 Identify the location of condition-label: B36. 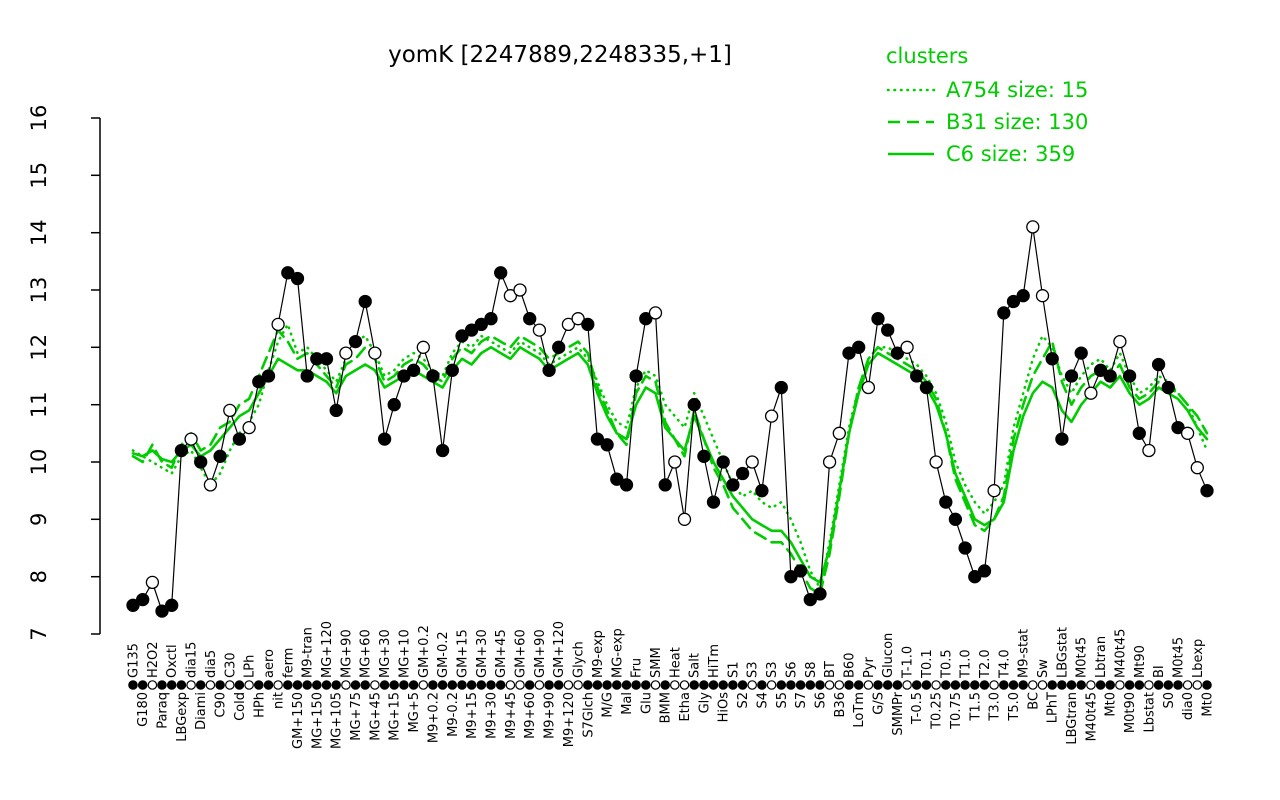
(840, 704).